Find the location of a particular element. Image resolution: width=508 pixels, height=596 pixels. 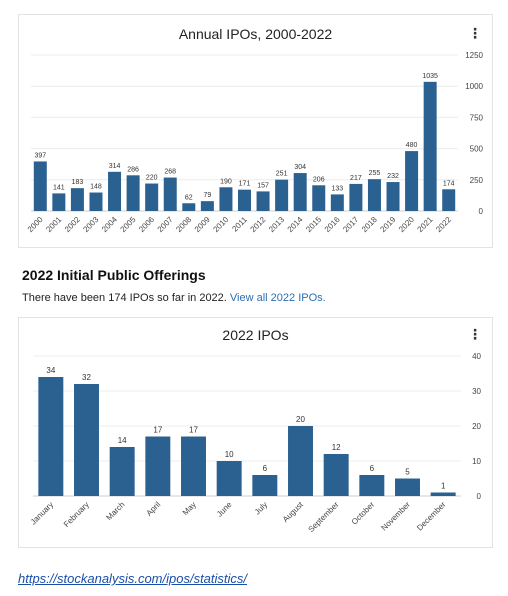

x-tick-label: 2003 is located at coordinates (90, 224).